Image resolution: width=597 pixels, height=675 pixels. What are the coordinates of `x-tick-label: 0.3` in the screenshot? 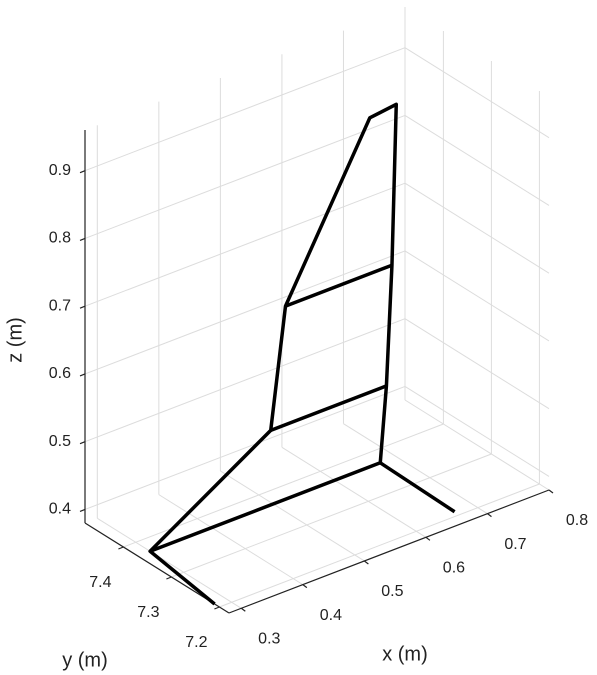 It's located at (269, 638).